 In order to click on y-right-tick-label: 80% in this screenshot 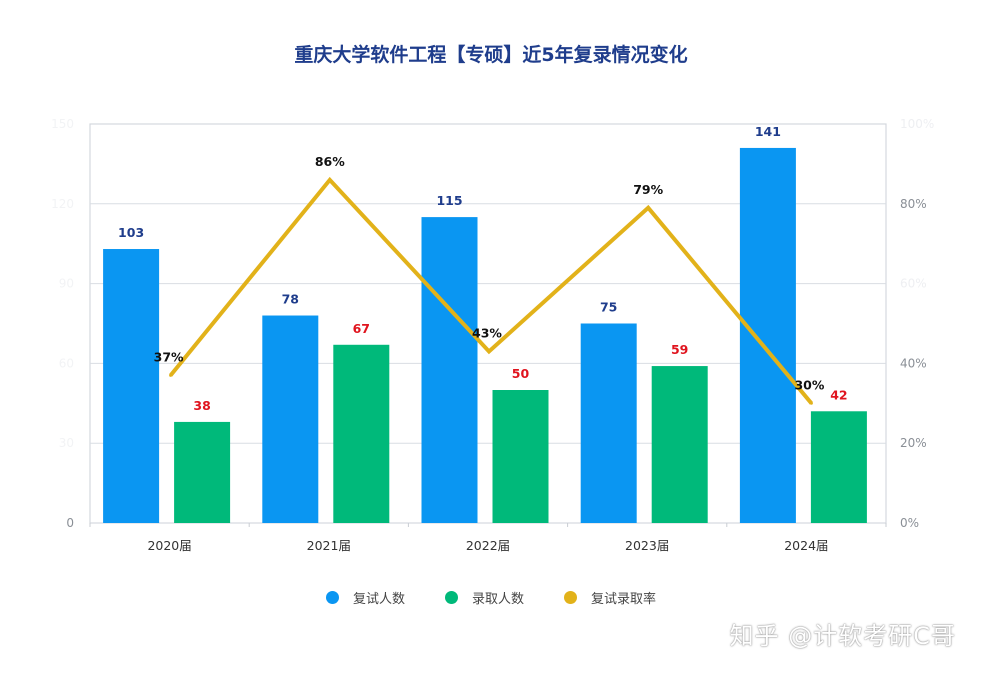, I will do `click(913, 204)`.